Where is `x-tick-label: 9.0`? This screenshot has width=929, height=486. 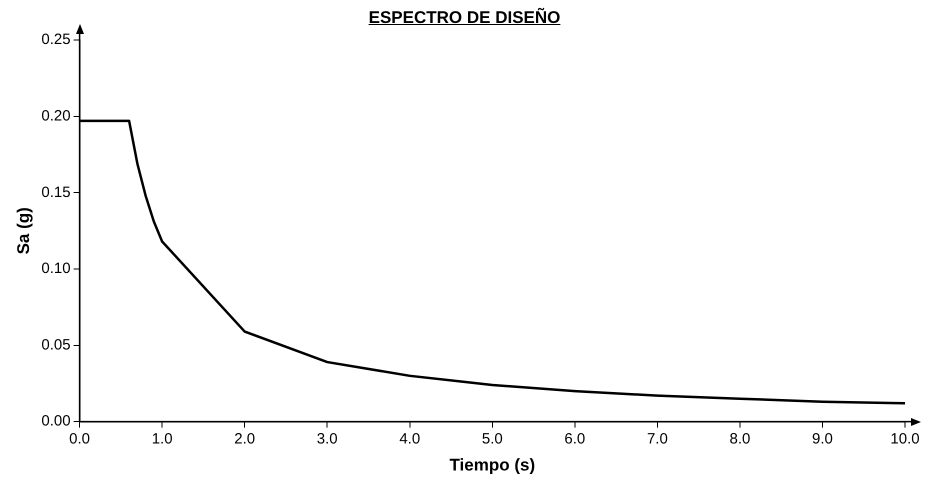 x-tick-label: 9.0 is located at coordinates (822, 439).